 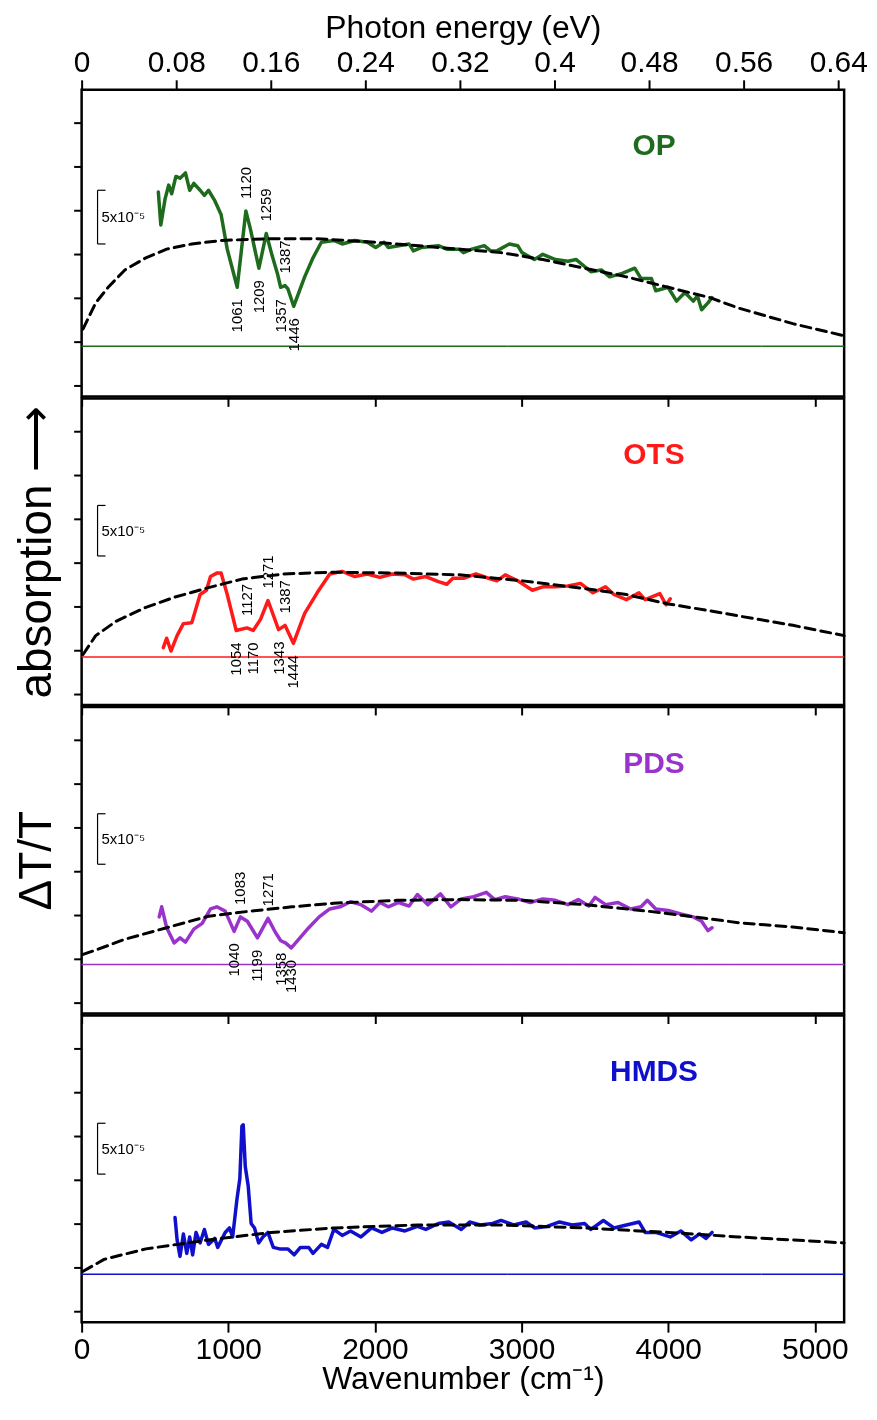 I want to click on annotation: 1054, so click(x=236, y=659).